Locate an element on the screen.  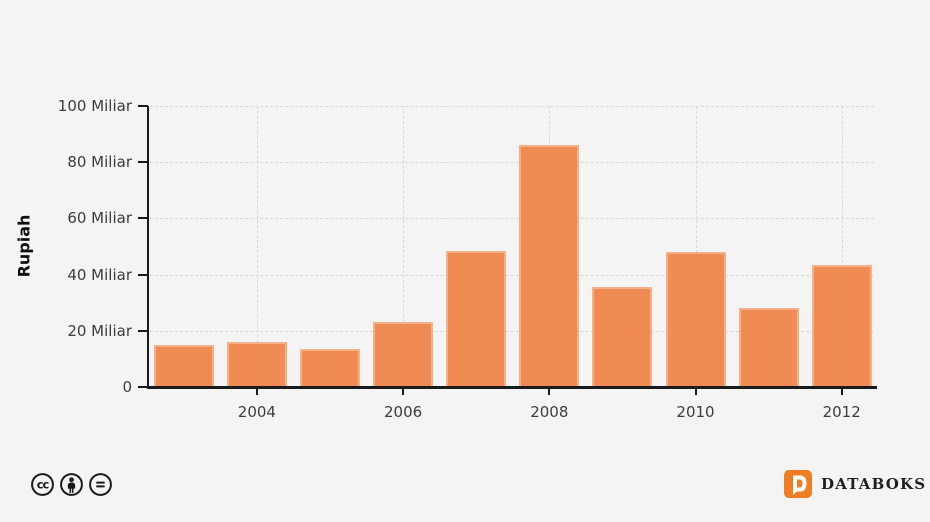
x-tick-label: 2004 is located at coordinates (256, 412).